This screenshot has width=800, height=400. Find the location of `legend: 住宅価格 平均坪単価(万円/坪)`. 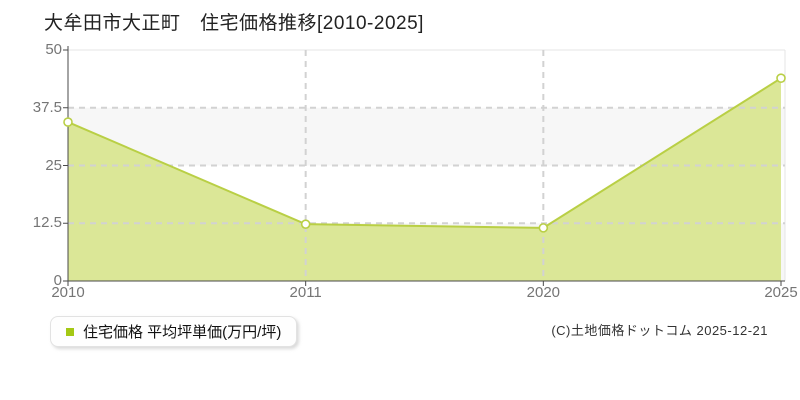

legend: 住宅価格 平均坪単価(万円/坪) is located at coordinates (174, 331).